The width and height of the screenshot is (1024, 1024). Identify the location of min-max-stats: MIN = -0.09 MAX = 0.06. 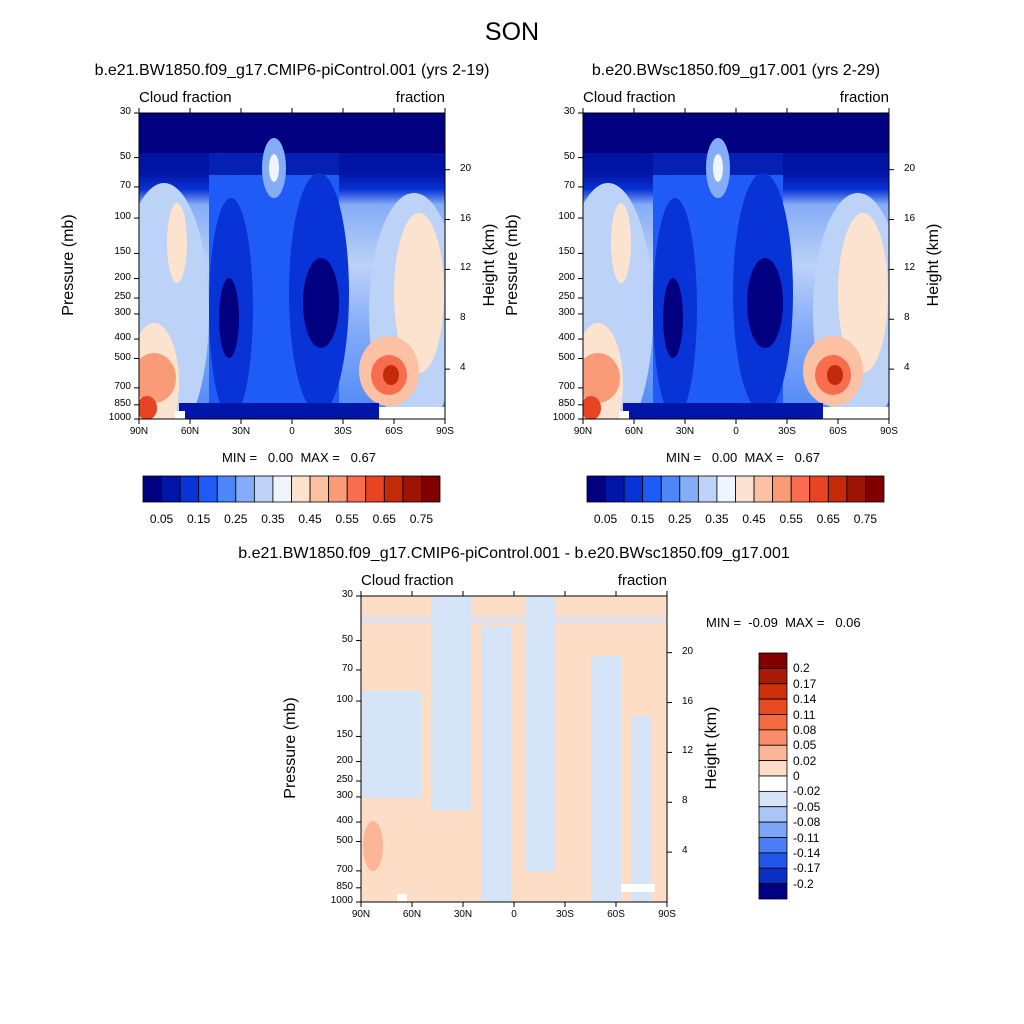
(783, 622).